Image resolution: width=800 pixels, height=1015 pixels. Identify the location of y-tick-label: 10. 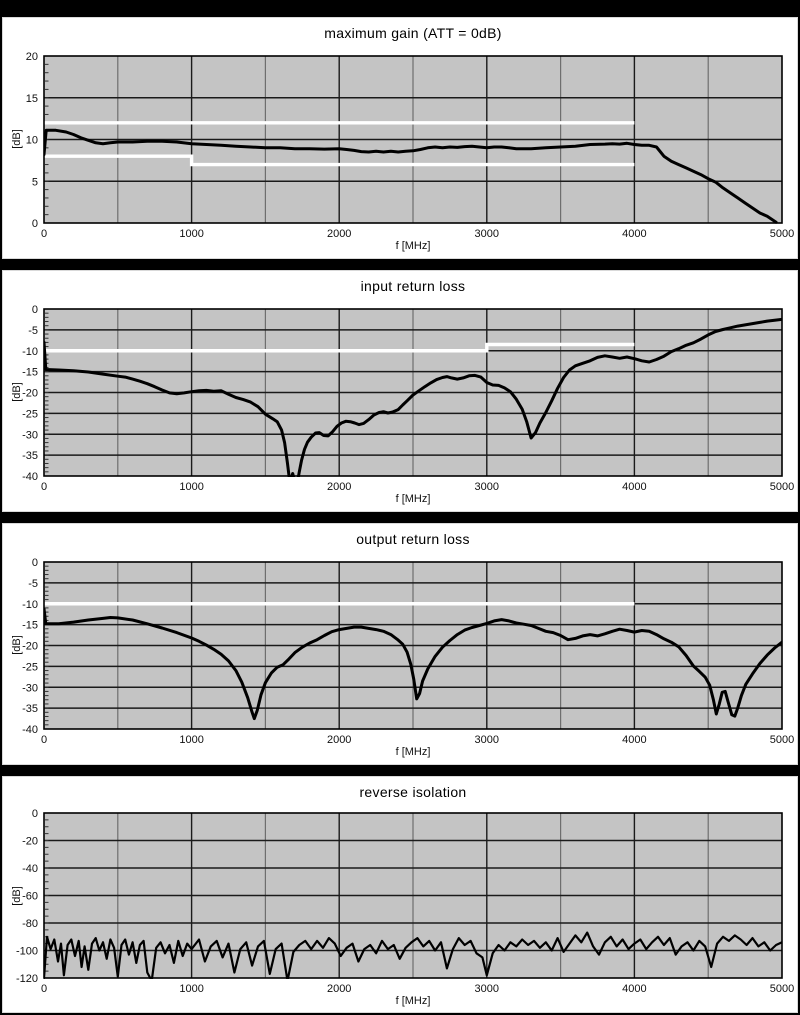
(32, 141).